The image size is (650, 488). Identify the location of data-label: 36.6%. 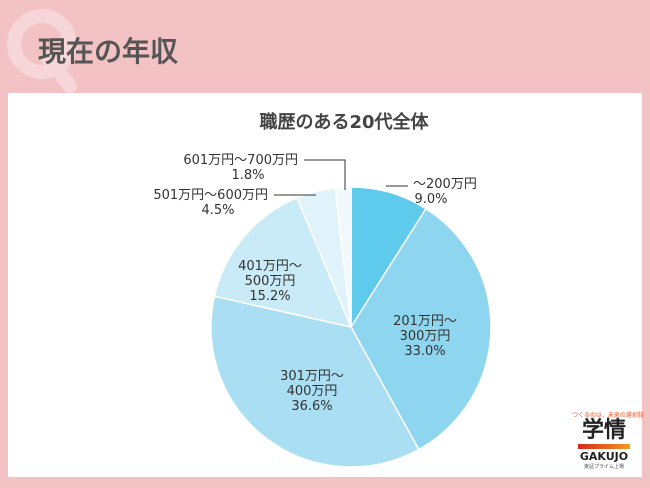
(311, 406).